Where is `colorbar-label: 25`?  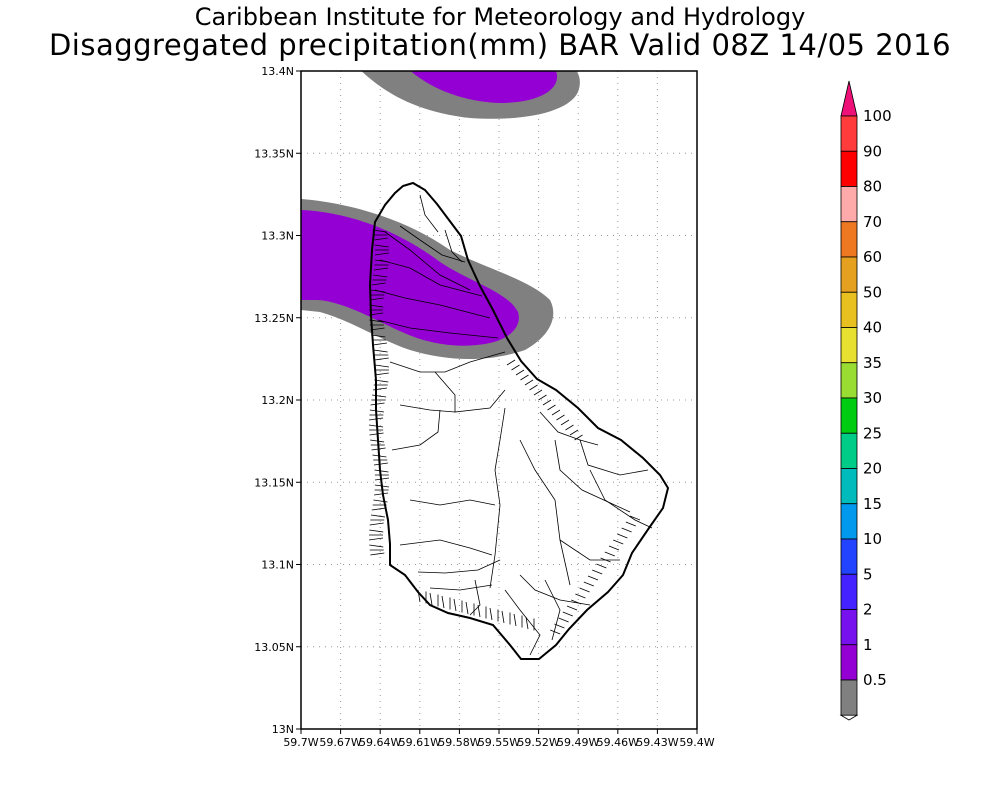 colorbar-label: 25 is located at coordinates (872, 433).